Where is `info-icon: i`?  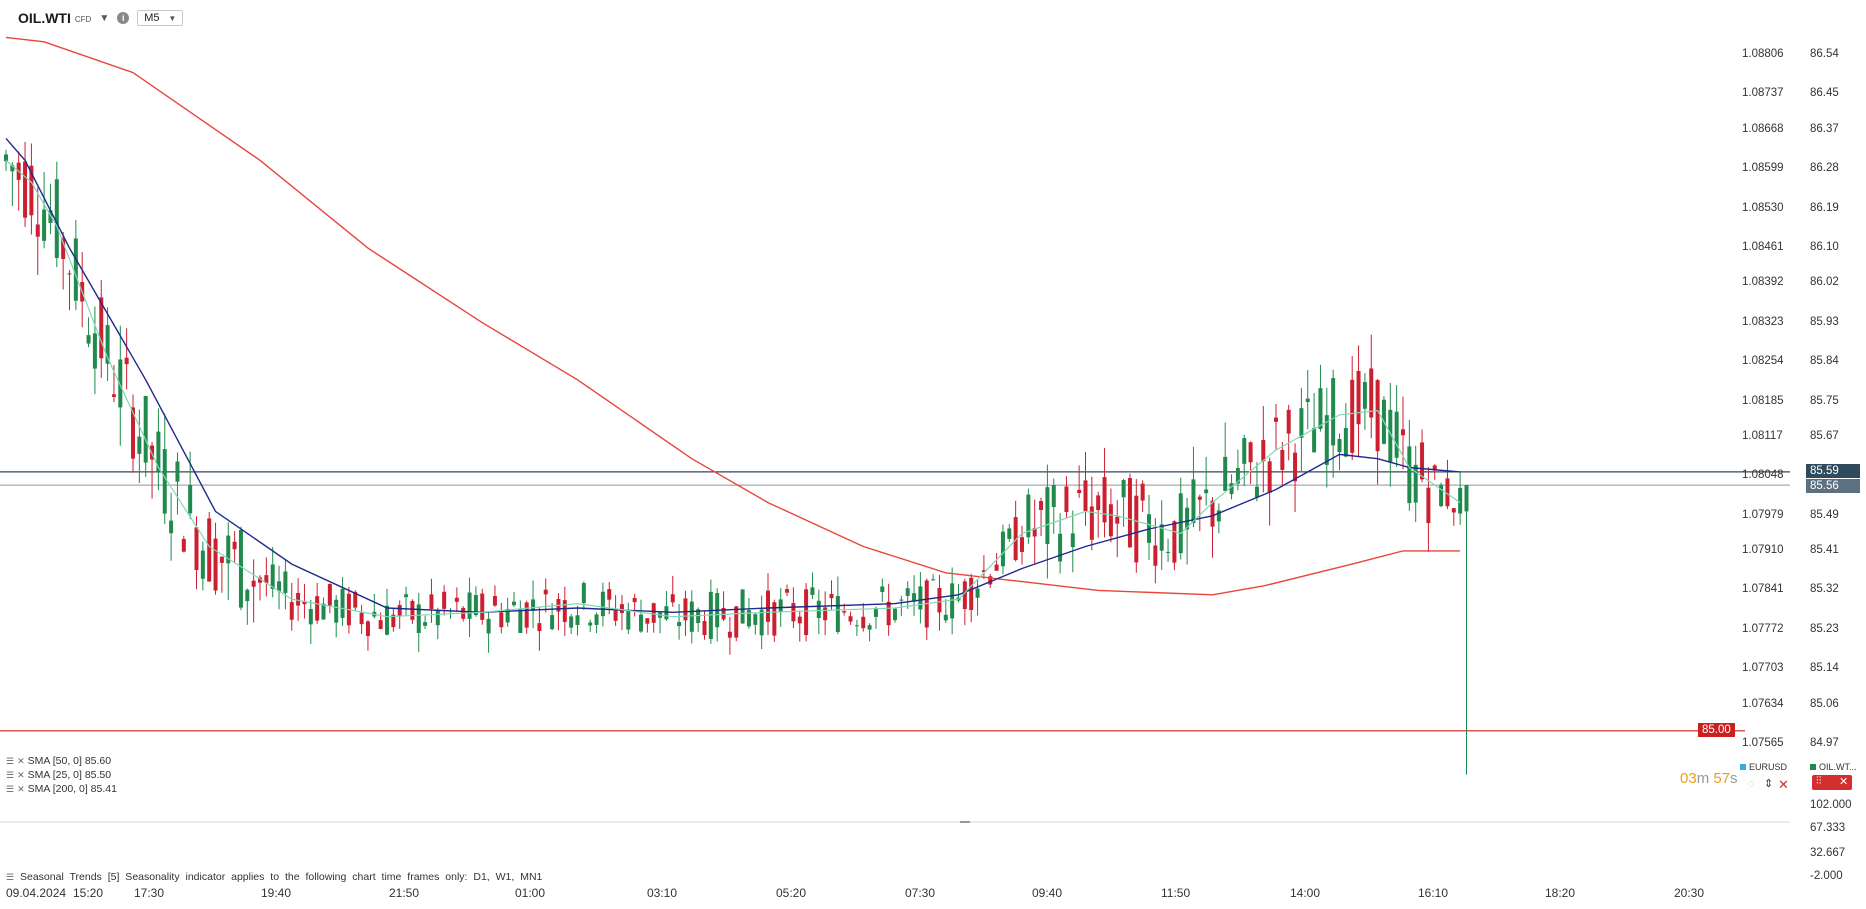
info-icon: i is located at coordinates (123, 18).